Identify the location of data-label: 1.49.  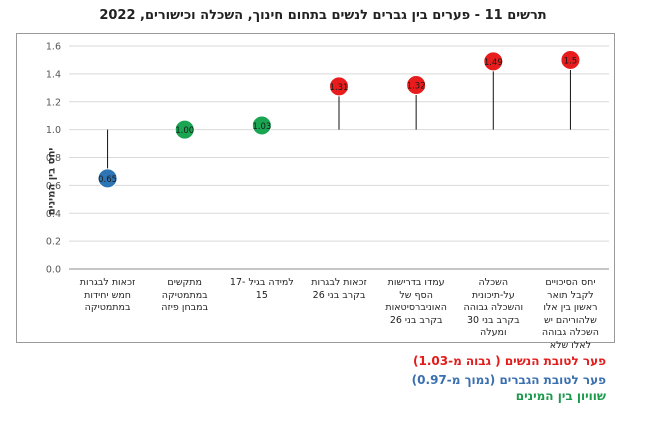
(493, 63).